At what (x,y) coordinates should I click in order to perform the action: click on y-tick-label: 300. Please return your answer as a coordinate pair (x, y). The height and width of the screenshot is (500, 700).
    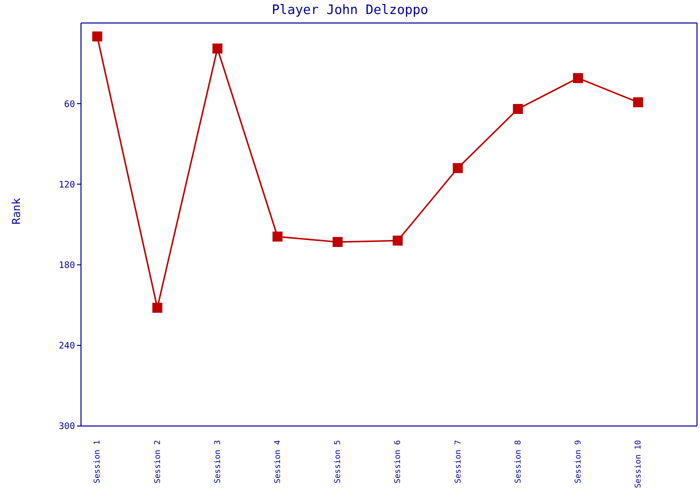
    Looking at the image, I should click on (66, 427).